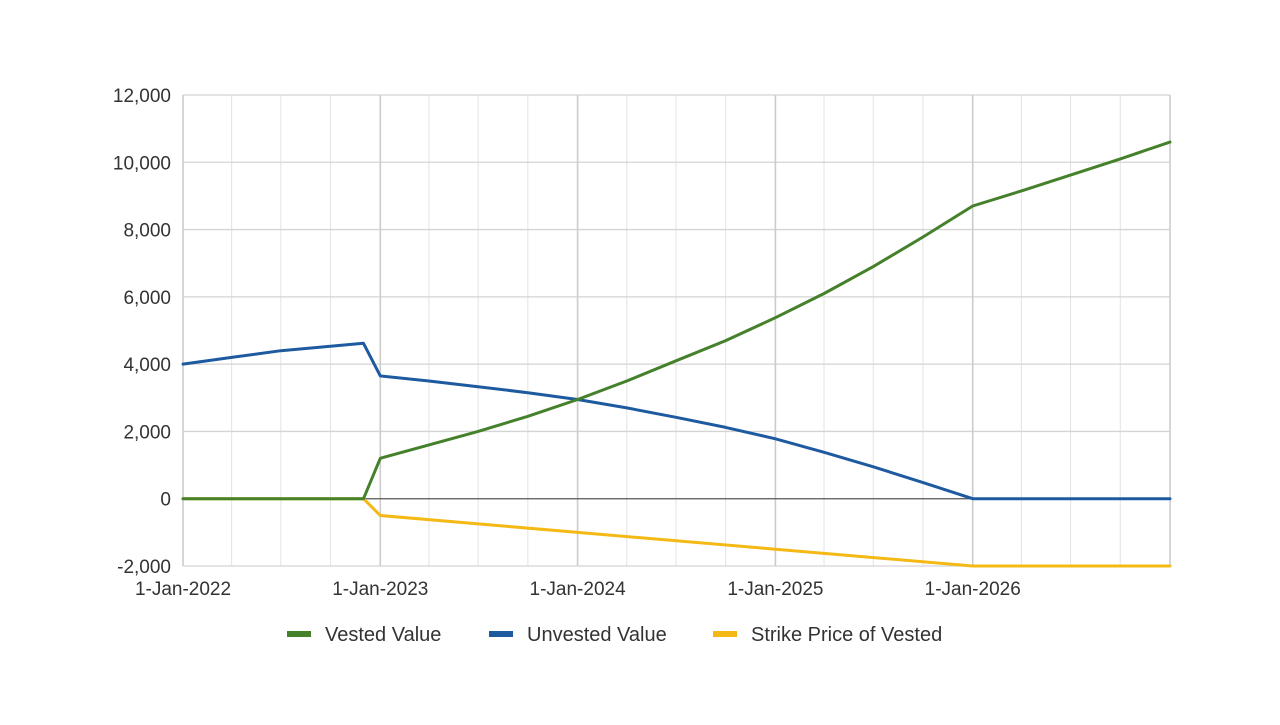 The image size is (1280, 725). Describe the element at coordinates (775, 589) in the screenshot. I see `x-tick-label: 1-Jan-2025` at that location.